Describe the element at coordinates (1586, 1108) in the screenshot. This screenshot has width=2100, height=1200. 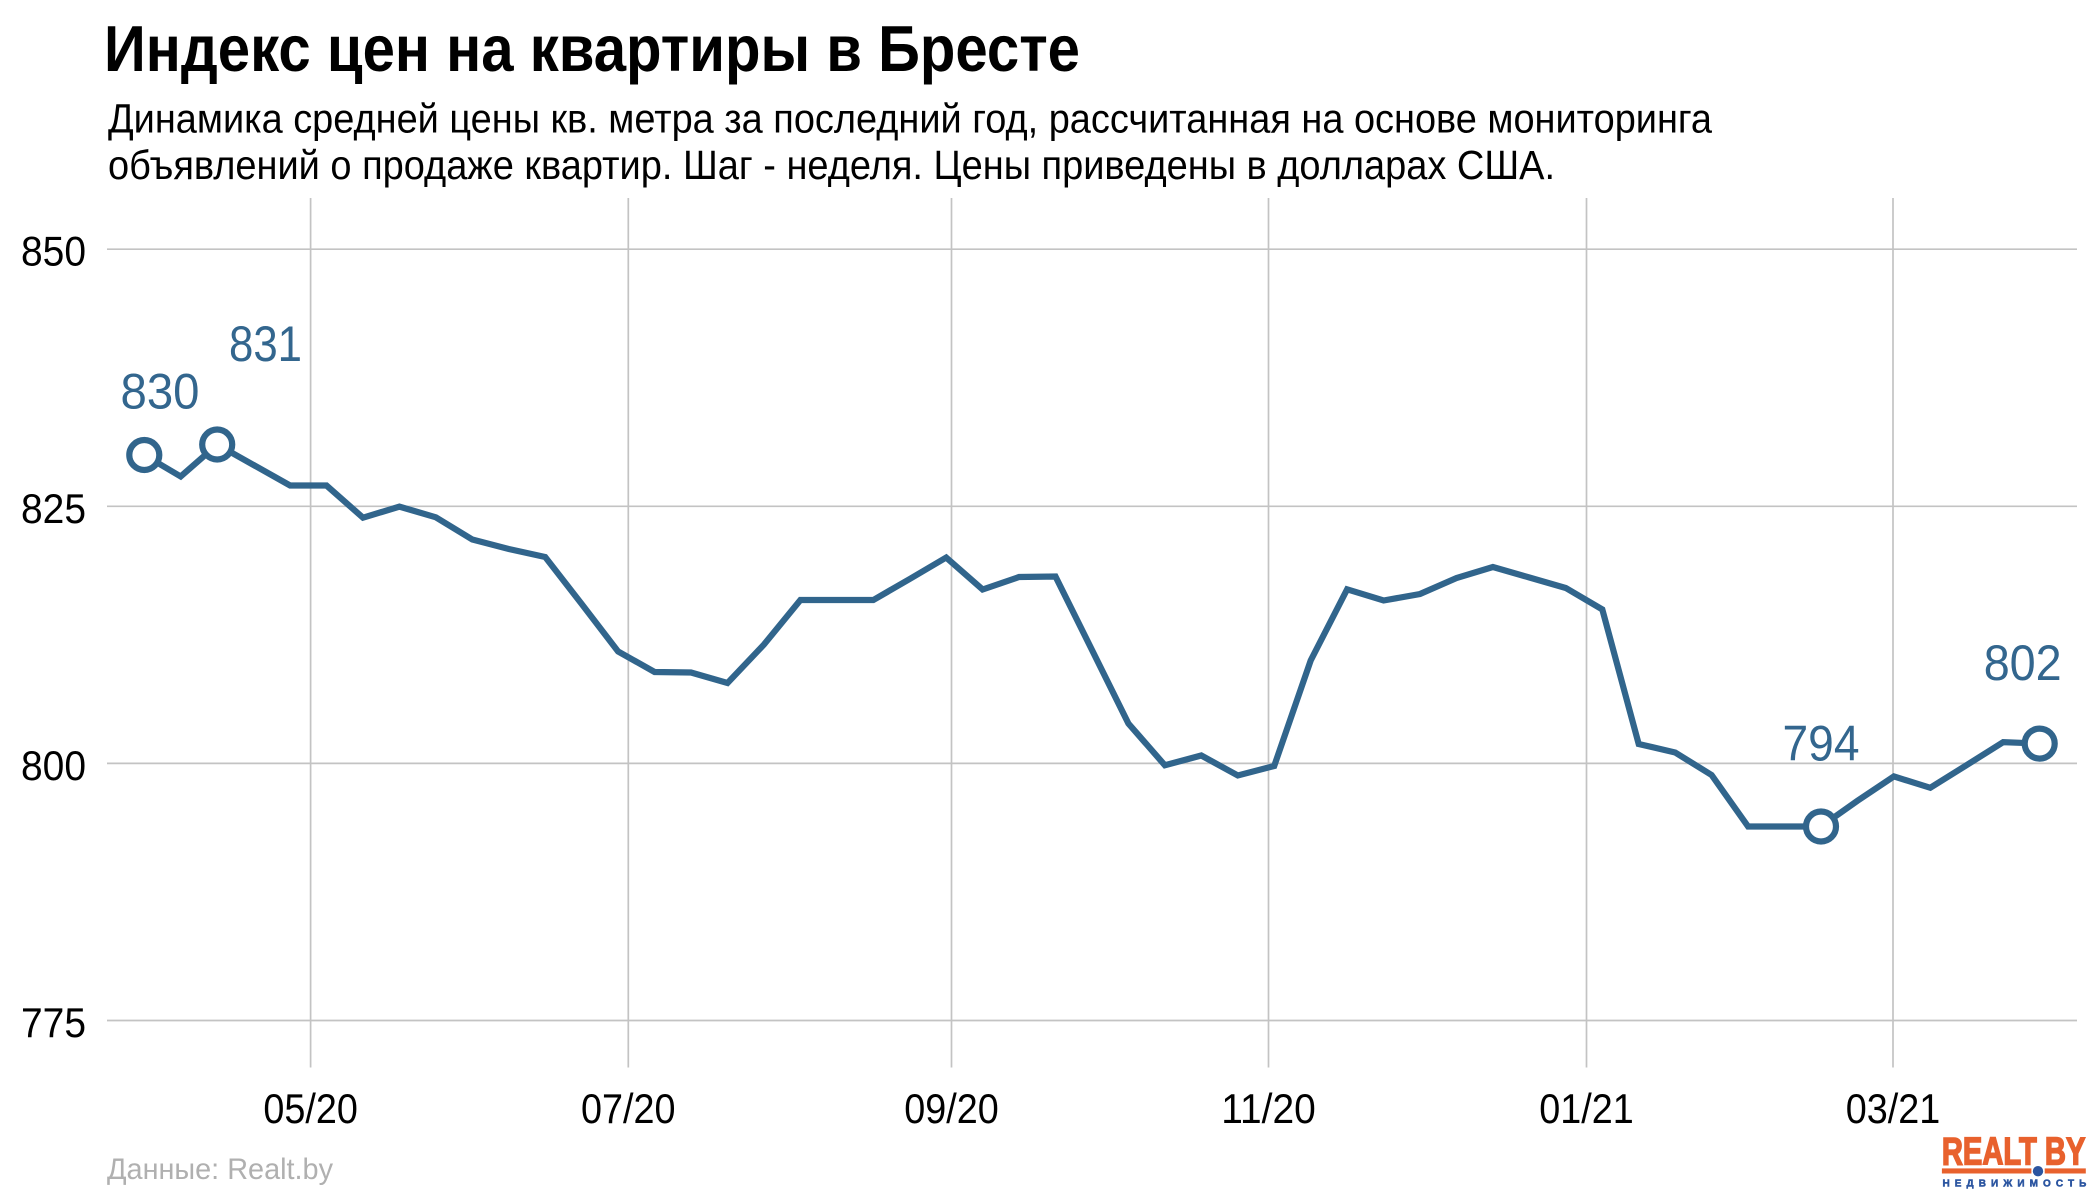
I see `svg-text: 01/21` at that location.